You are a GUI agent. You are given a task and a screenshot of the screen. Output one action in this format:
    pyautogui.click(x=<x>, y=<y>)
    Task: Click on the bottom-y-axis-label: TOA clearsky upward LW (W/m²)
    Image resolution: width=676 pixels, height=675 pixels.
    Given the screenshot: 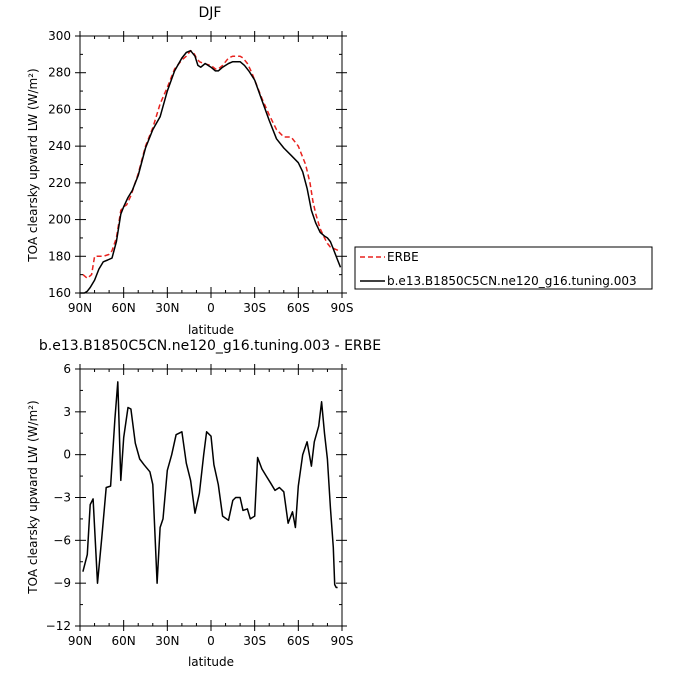 What is the action you would take?
    pyautogui.click(x=33, y=497)
    